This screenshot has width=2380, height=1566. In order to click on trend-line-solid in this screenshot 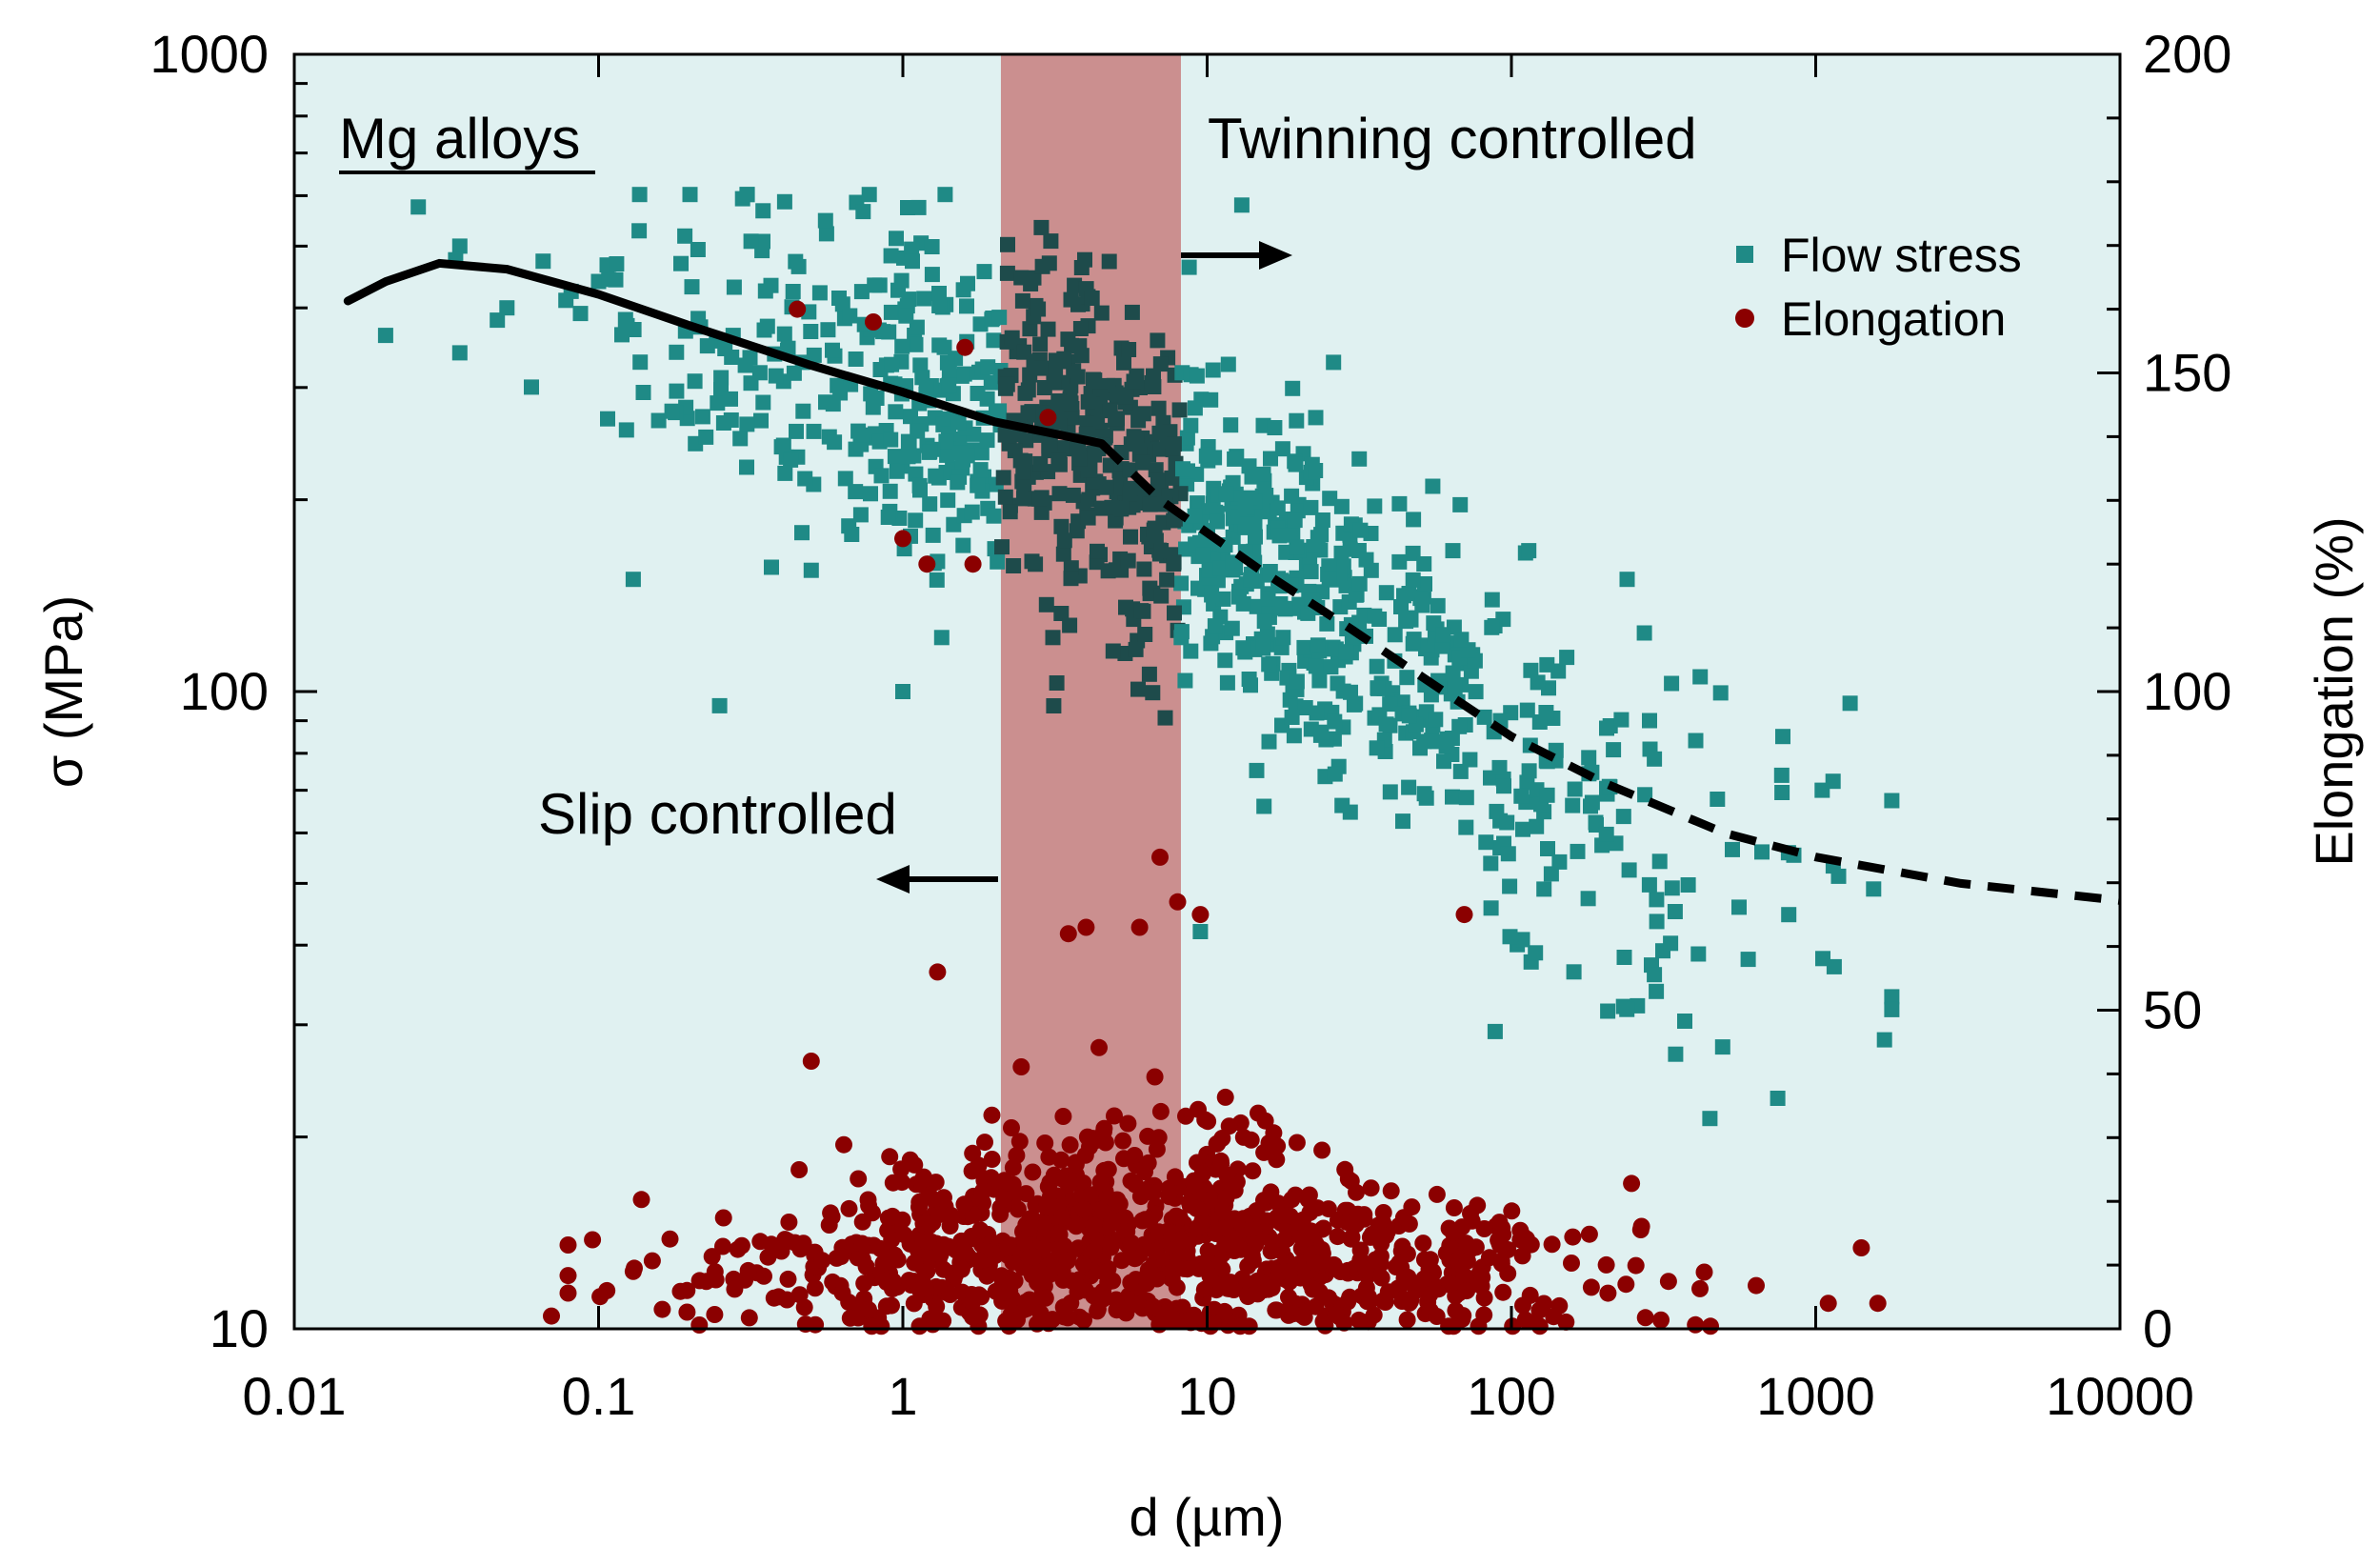, I will do `click(725, 353)`.